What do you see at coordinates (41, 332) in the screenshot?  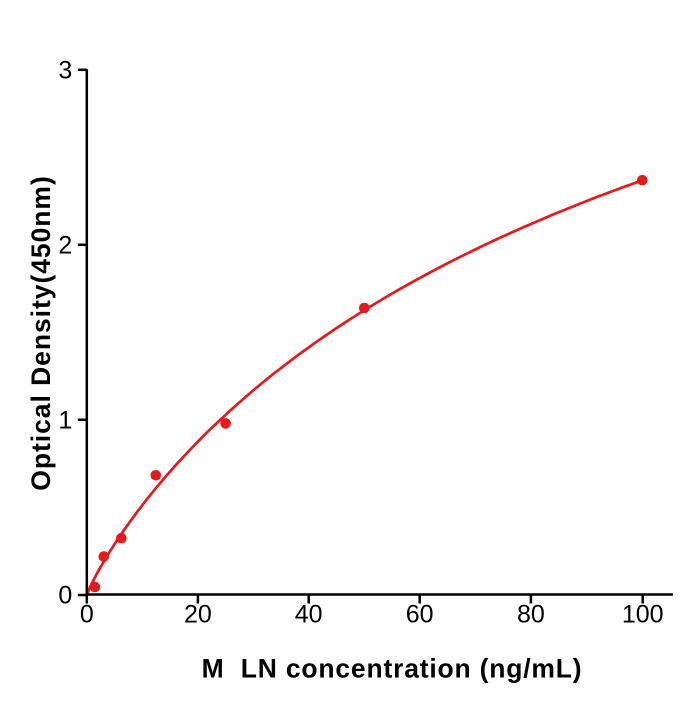 I see `svg-text: Optical Density(450nm)` at bounding box center [41, 332].